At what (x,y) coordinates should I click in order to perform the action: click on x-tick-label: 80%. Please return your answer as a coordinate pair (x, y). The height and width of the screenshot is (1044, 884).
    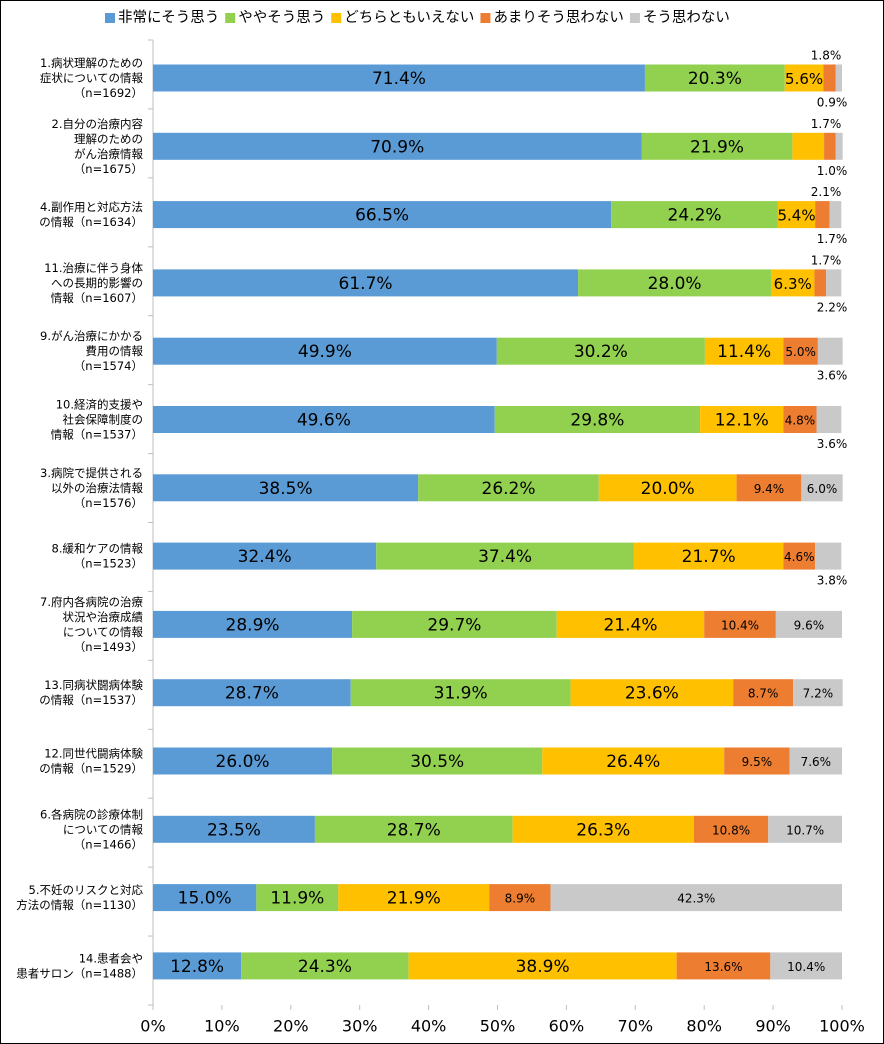
    Looking at the image, I should click on (704, 1026).